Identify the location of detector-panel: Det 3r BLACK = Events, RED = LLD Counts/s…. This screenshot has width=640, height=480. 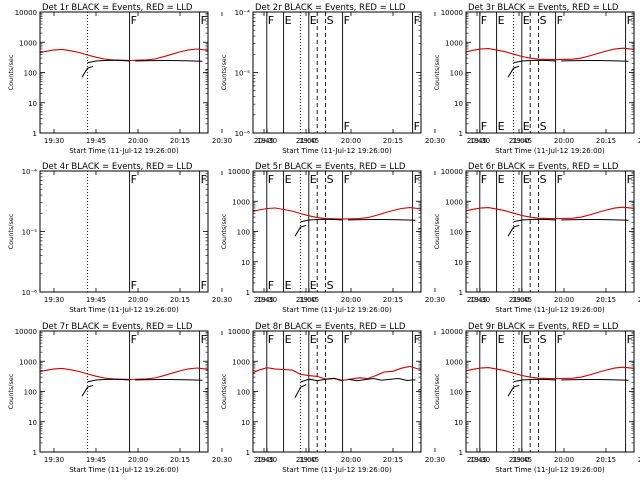
(536, 79).